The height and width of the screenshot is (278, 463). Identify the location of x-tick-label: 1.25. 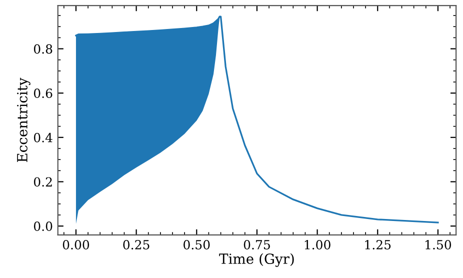
(378, 245).